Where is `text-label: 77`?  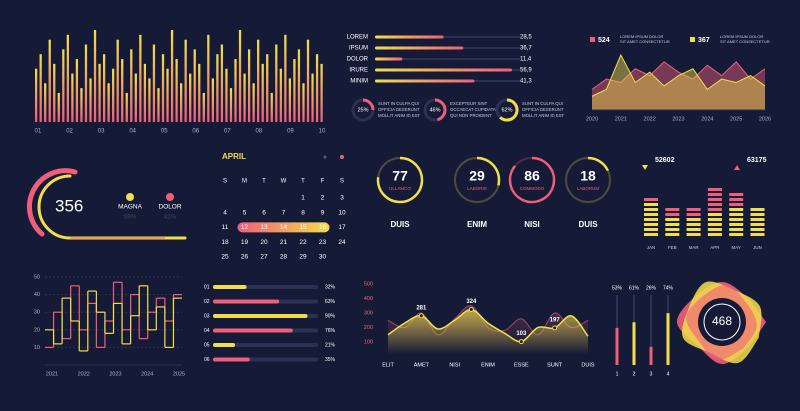
text-label: 77 is located at coordinates (400, 176).